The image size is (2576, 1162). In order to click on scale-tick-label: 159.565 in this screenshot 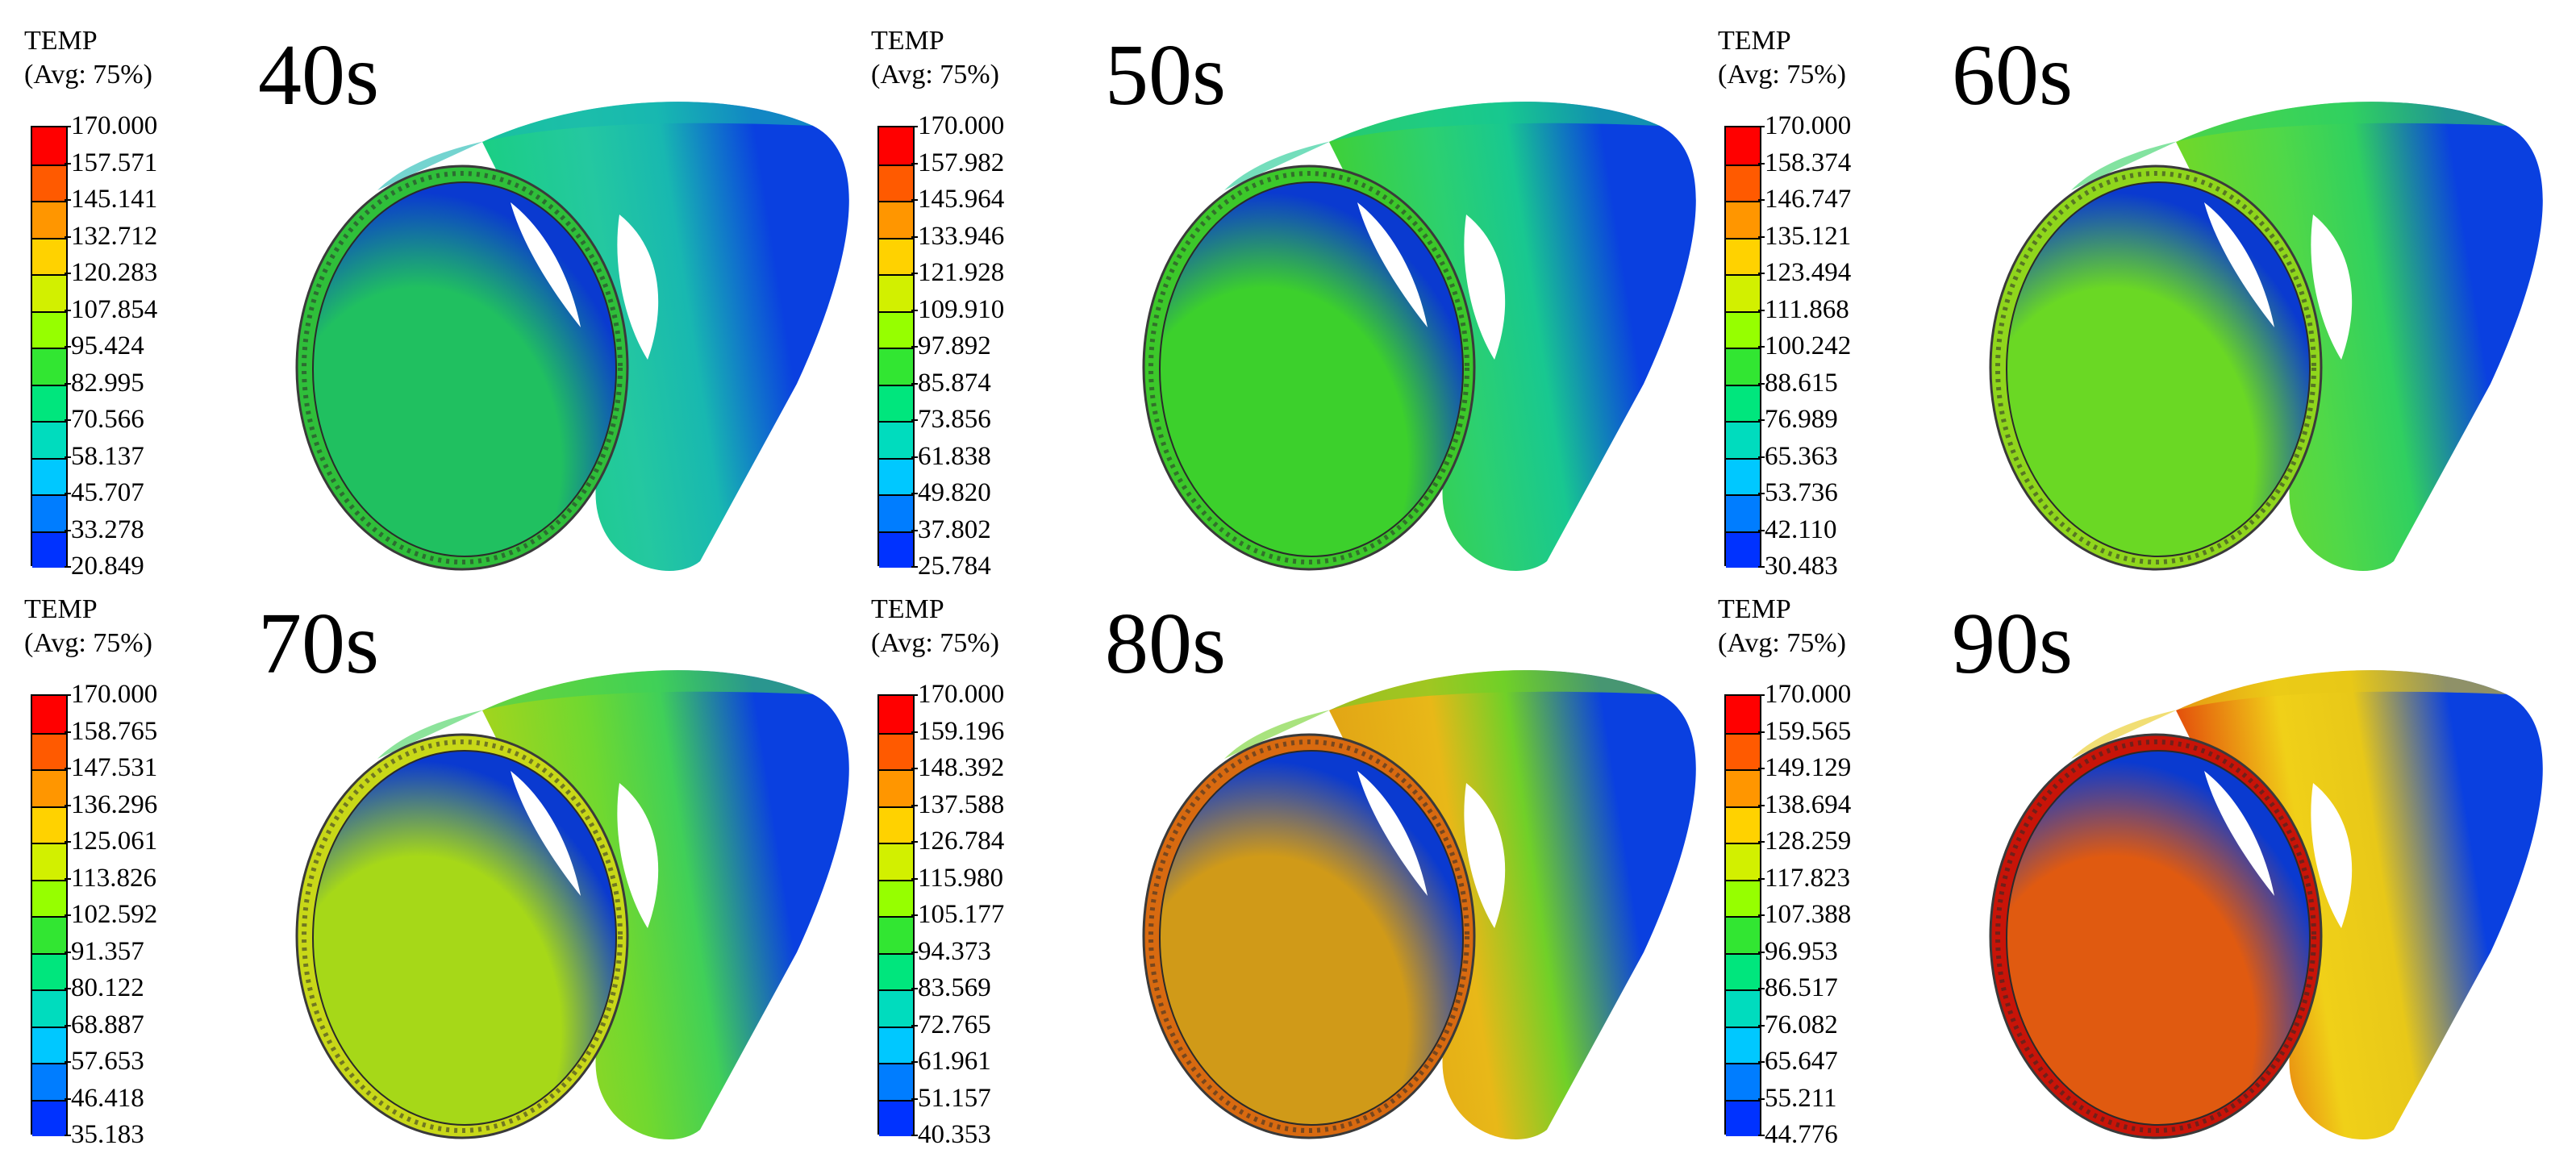, I will do `click(1804, 731)`.